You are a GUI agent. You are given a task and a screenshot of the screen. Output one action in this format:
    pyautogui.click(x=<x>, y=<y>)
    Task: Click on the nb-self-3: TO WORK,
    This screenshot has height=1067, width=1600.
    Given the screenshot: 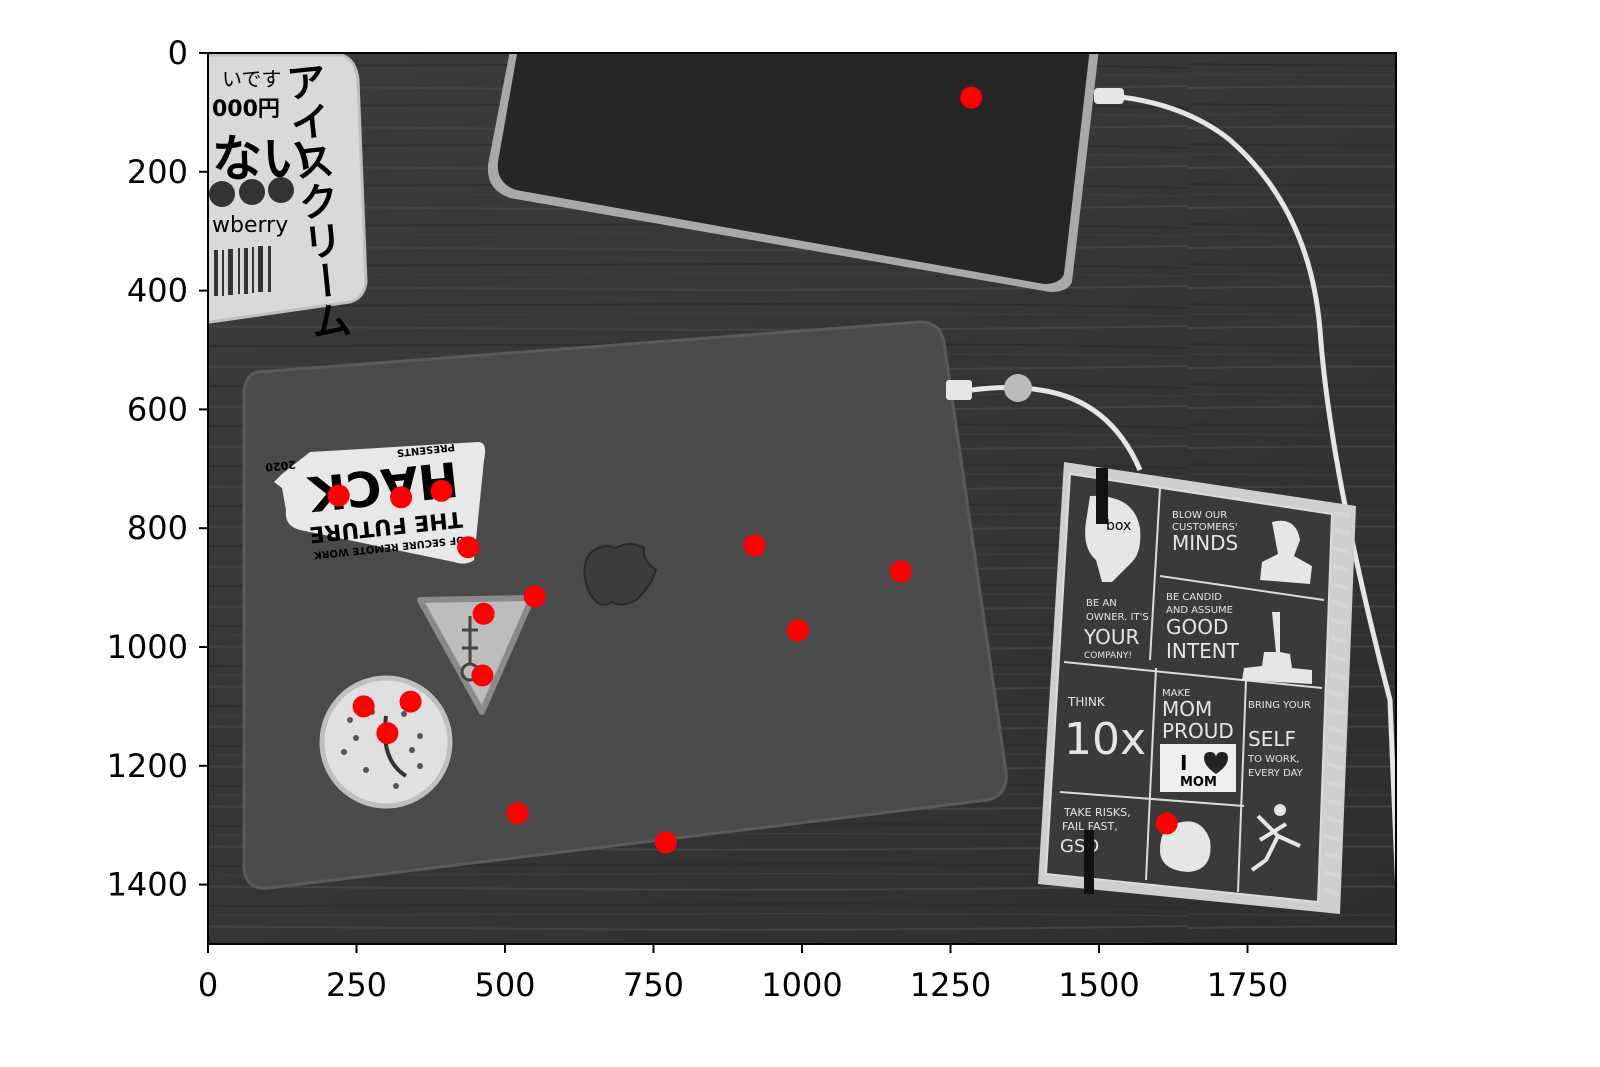 What is the action you would take?
    pyautogui.click(x=1273, y=759)
    